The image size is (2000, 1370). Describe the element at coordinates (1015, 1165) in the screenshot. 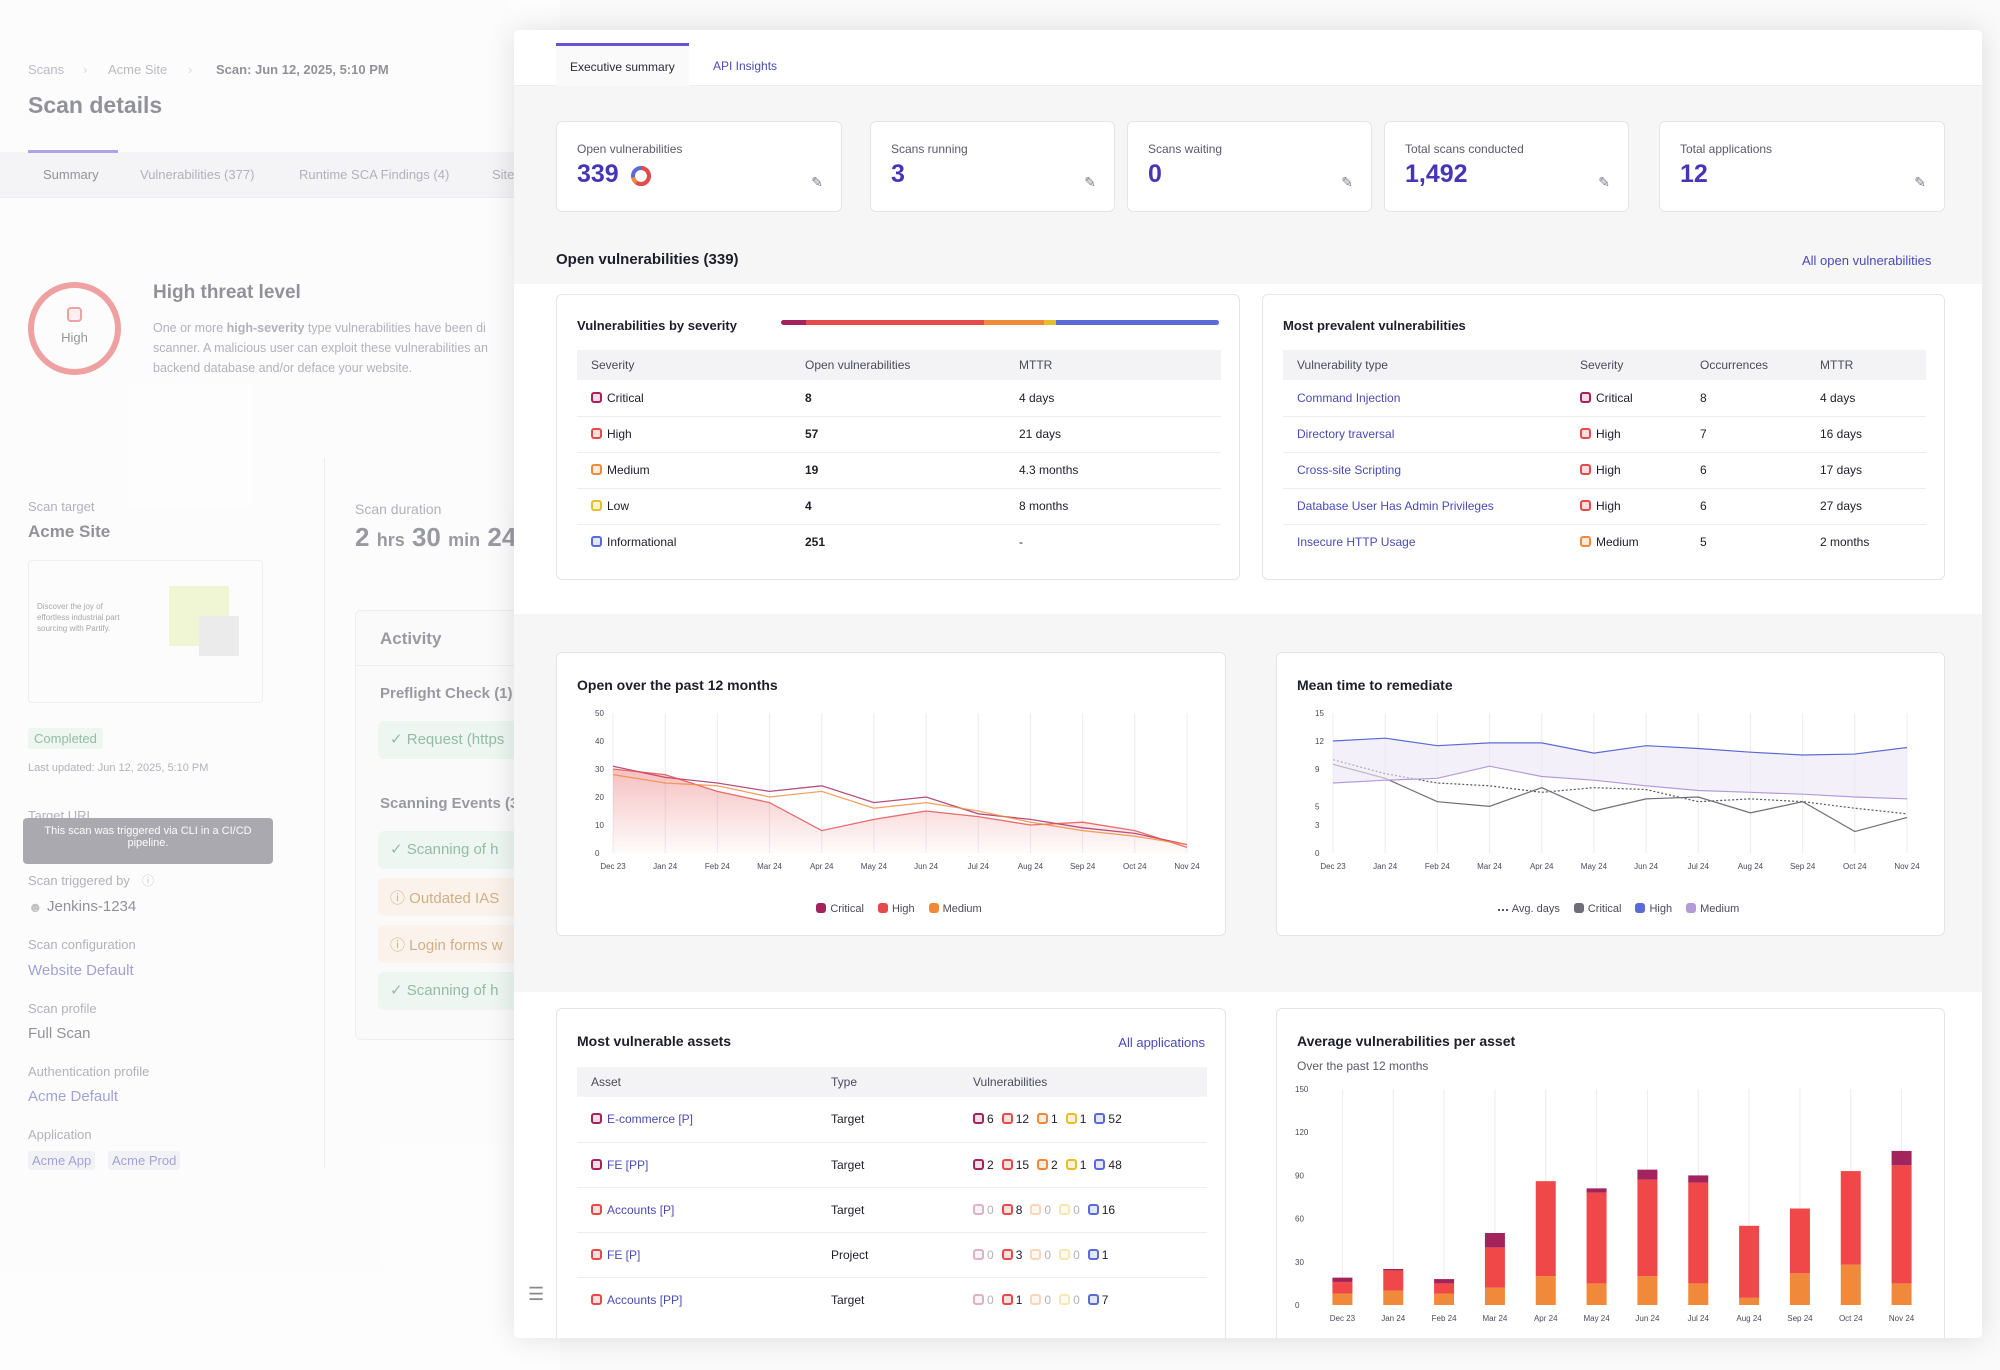

I see `vuln-count-high: 15` at that location.